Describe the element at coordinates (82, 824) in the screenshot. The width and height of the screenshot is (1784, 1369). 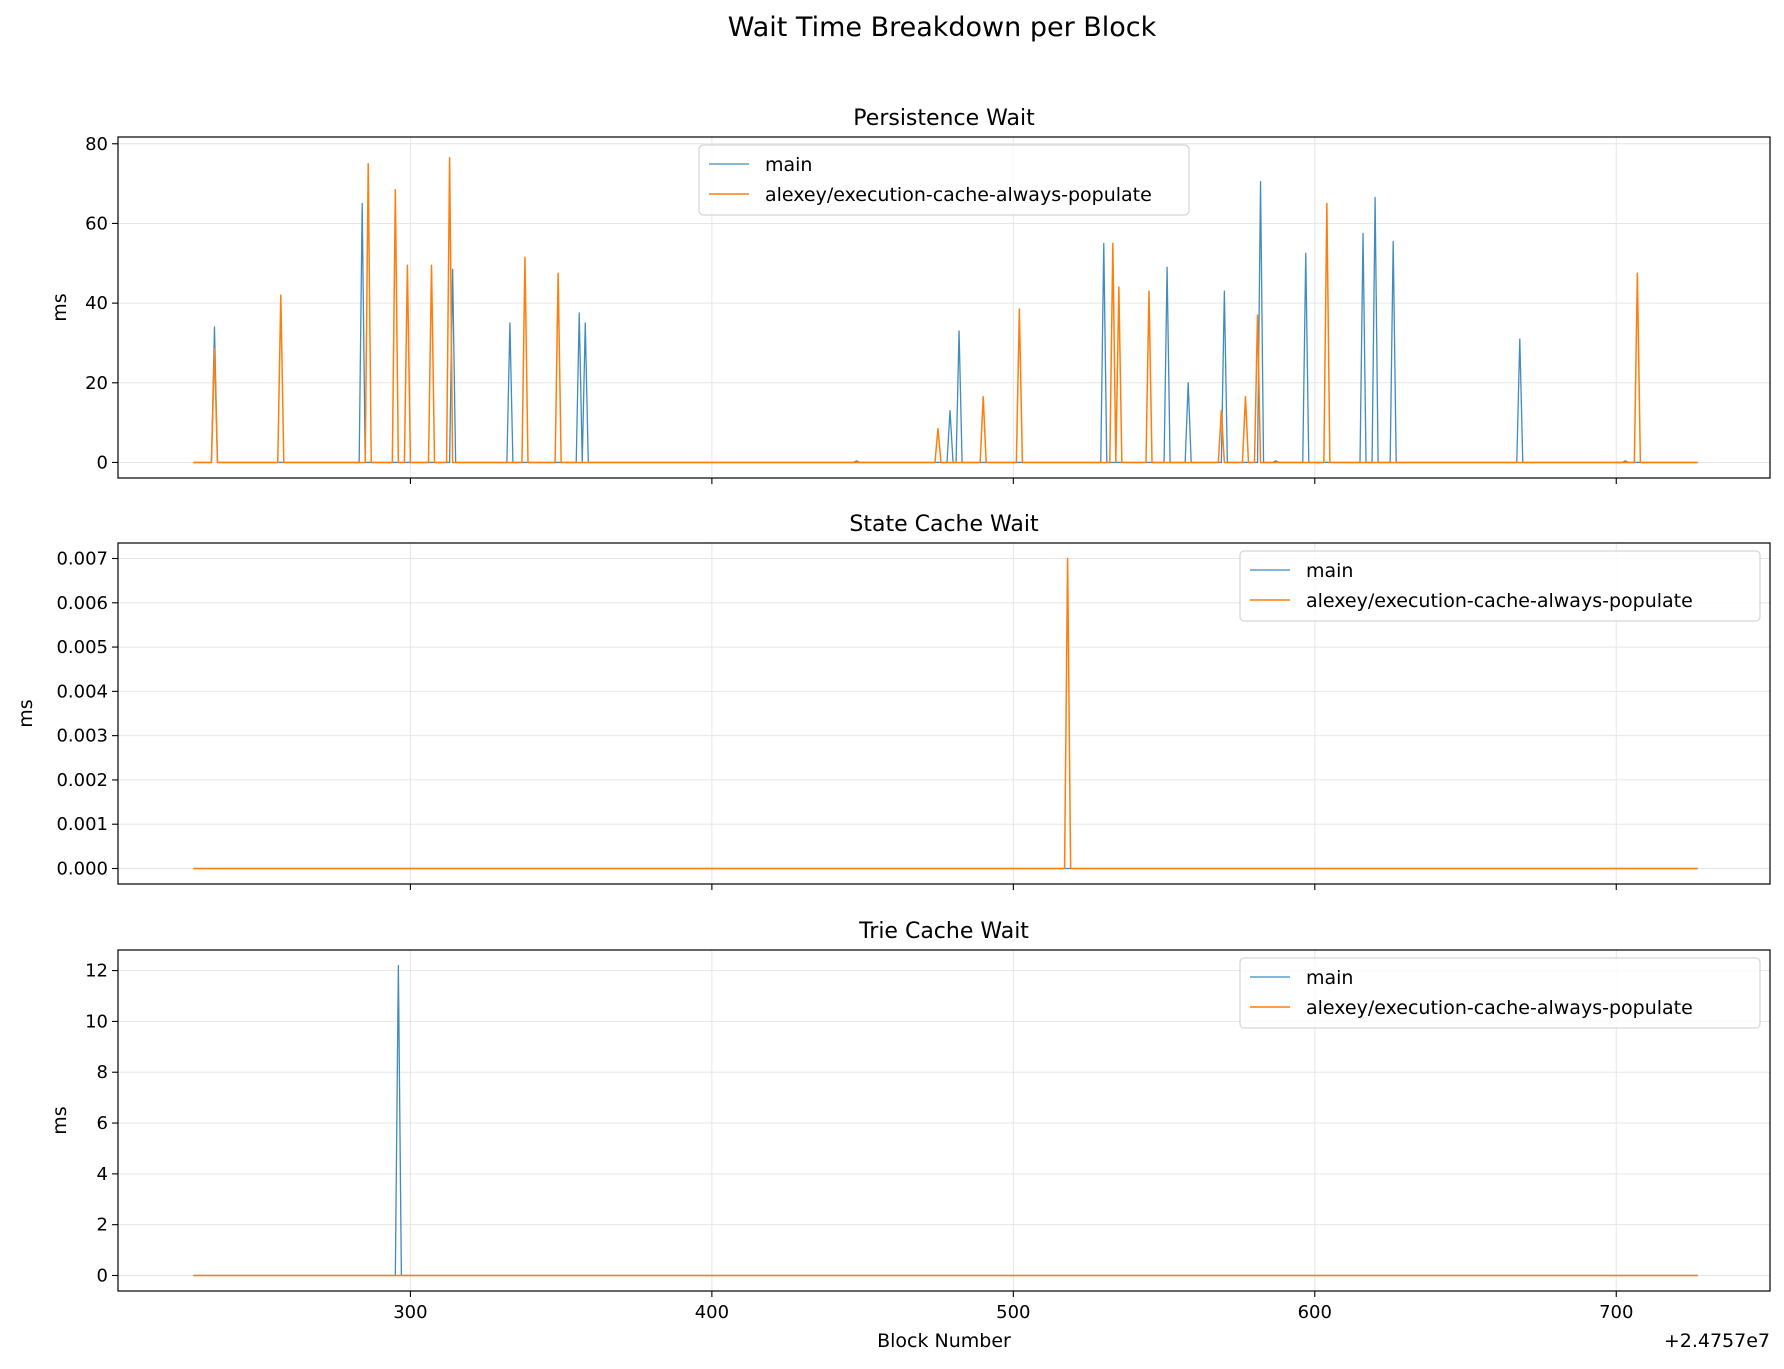
I see `y-tick-label: 0.001` at that location.